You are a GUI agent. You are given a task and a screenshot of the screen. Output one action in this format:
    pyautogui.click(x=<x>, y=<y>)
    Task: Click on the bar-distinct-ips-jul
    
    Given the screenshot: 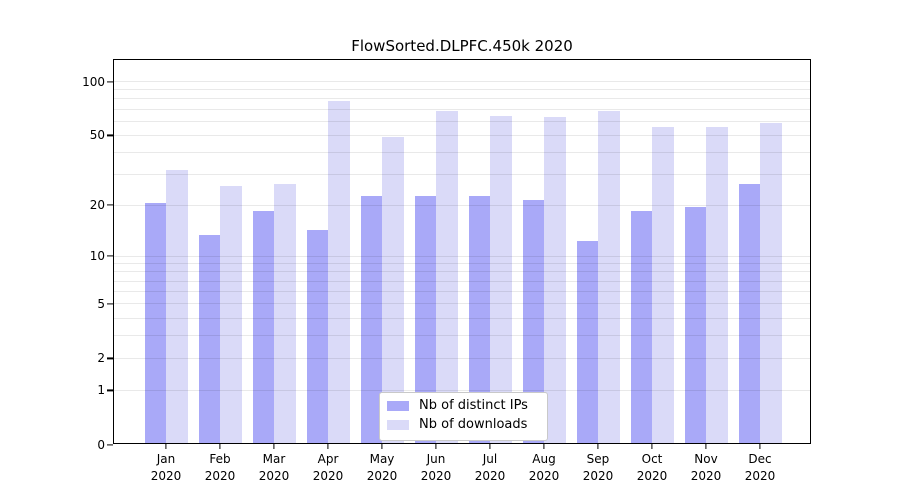 What is the action you would take?
    pyautogui.click(x=479, y=319)
    